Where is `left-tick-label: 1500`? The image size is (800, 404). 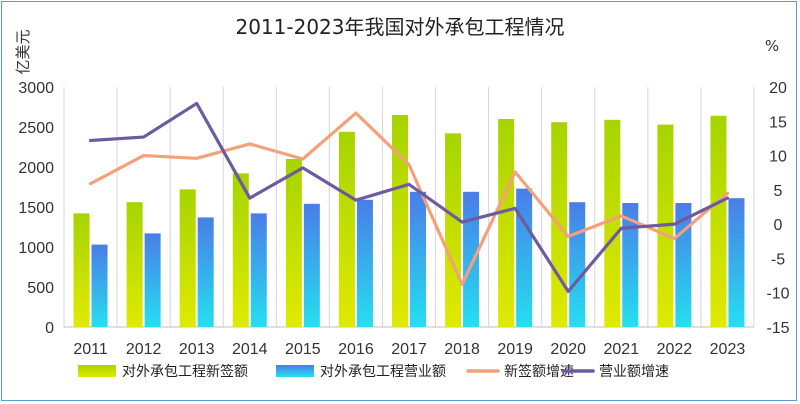
left-tick-label: 1500 is located at coordinates (36, 208).